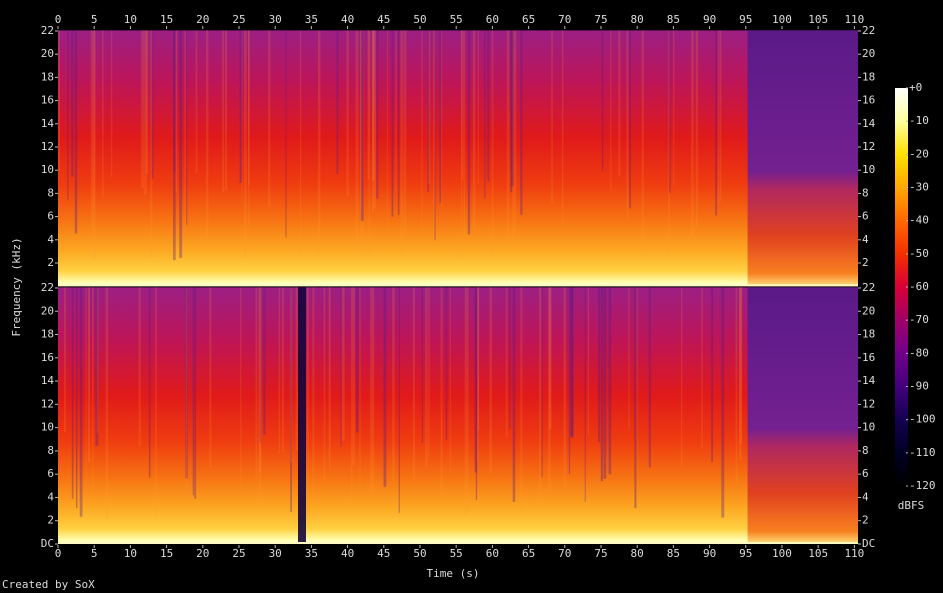 The width and height of the screenshot is (943, 593). Describe the element at coordinates (865, 192) in the screenshot. I see `y-tick-label-right: 8` at that location.